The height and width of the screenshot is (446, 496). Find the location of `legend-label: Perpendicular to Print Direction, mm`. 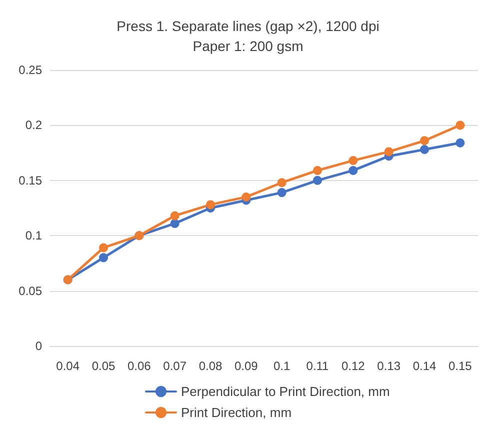

legend-label: Perpendicular to Print Direction, mm is located at coordinates (285, 391).